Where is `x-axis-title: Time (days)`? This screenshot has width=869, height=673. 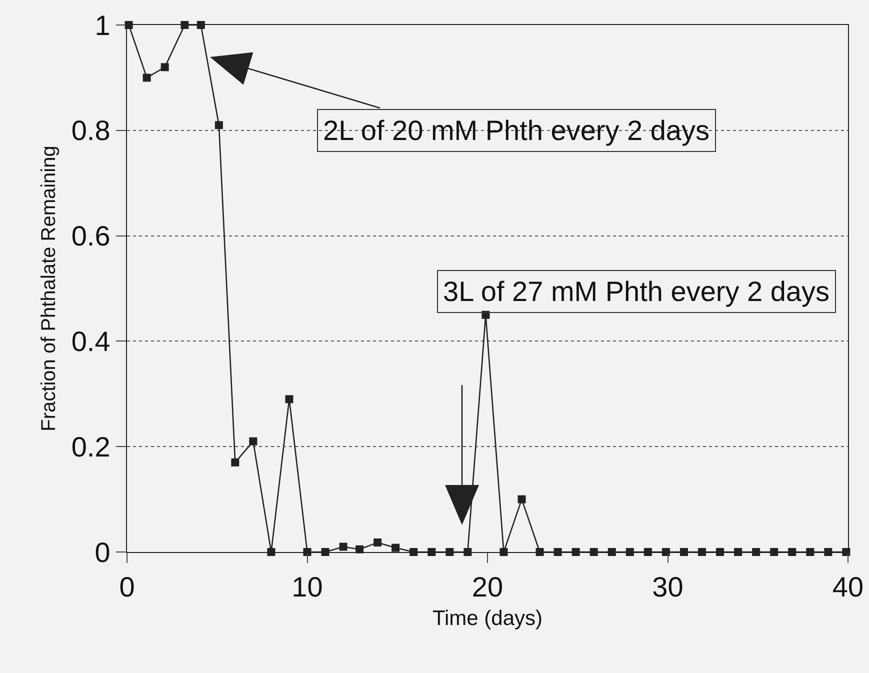
x-axis-title: Time (days) is located at coordinates (487, 618).